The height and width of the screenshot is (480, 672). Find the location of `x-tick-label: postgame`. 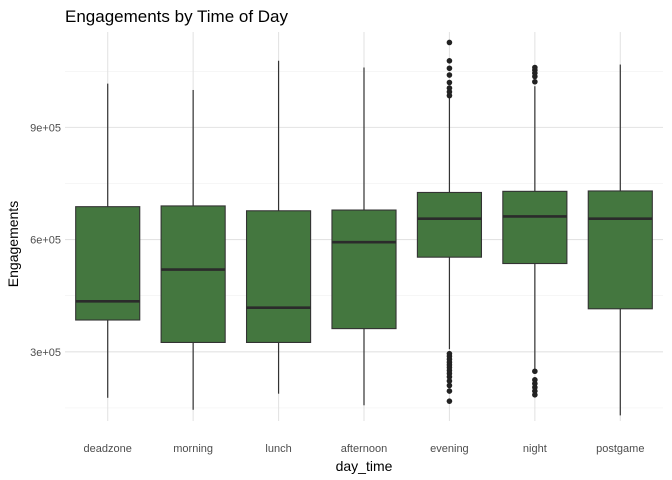

x-tick-label: postgame is located at coordinates (620, 449).